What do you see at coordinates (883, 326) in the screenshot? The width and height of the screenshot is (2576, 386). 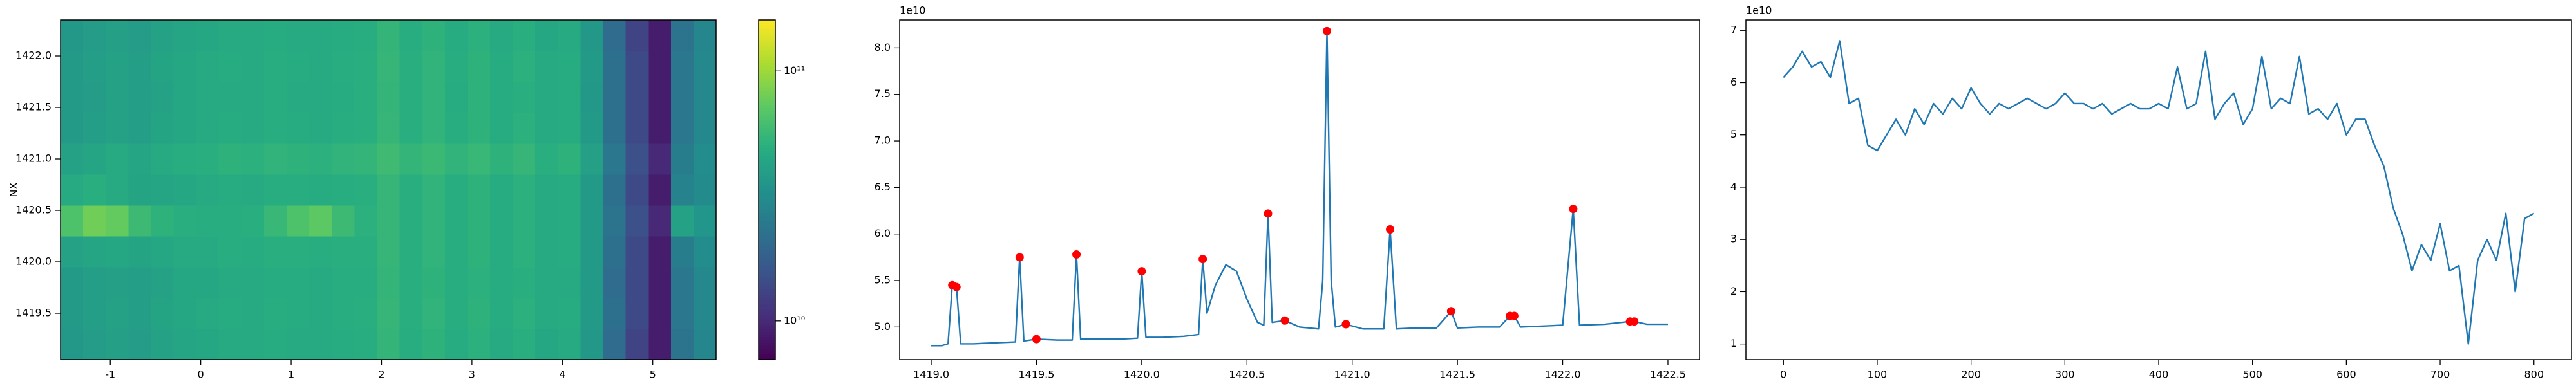 I see `y-tick-label: 5.0` at bounding box center [883, 326].